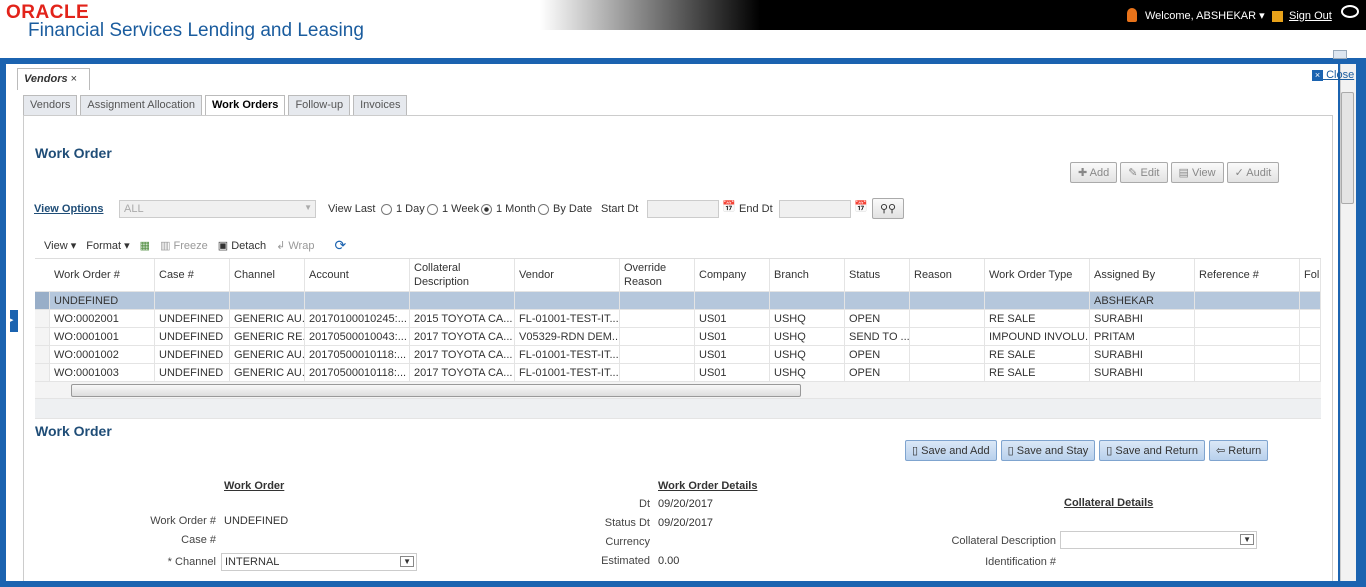  What do you see at coordinates (50, 105) in the screenshot?
I see `tab-vendors: Vendors` at bounding box center [50, 105].